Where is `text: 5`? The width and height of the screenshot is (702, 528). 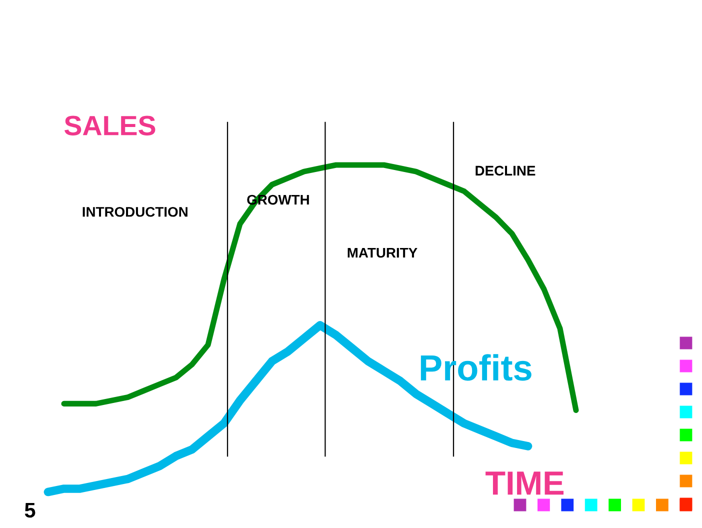
text: 5 is located at coordinates (30, 510).